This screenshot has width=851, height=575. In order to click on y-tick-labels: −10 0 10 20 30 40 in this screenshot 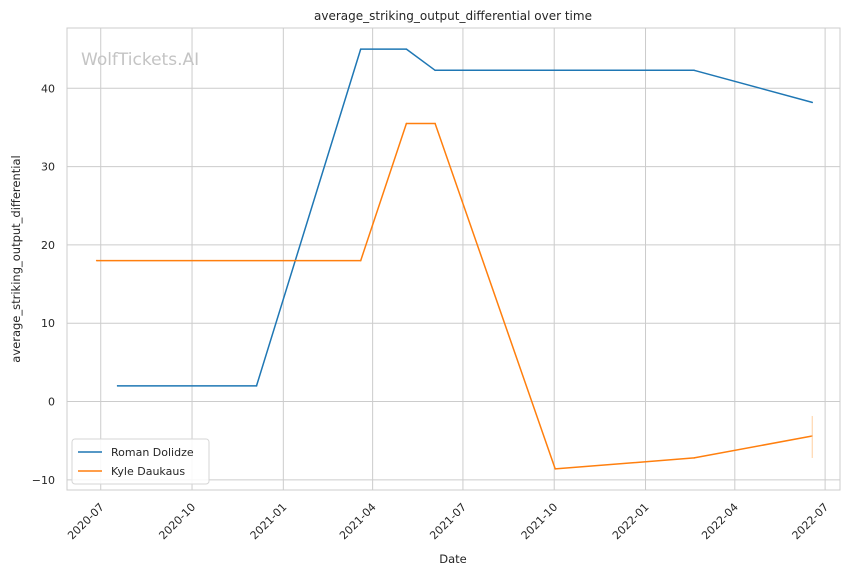, I will do `click(43, 284)`.